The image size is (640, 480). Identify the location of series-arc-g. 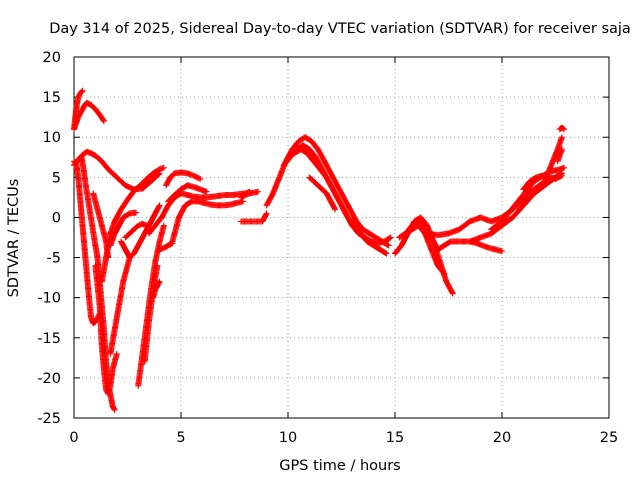
(106, 329).